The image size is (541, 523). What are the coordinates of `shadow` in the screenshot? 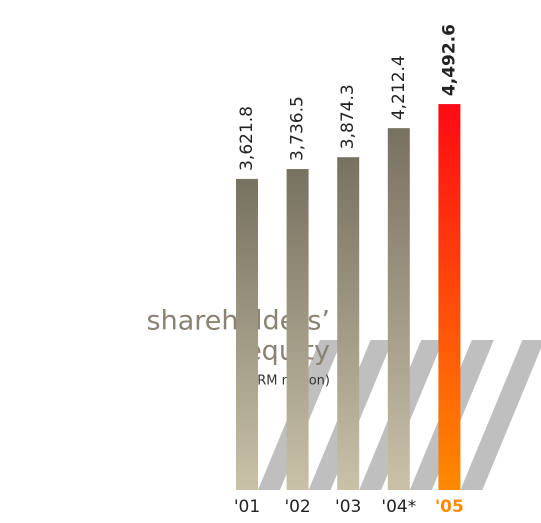 It's located at (500, 415).